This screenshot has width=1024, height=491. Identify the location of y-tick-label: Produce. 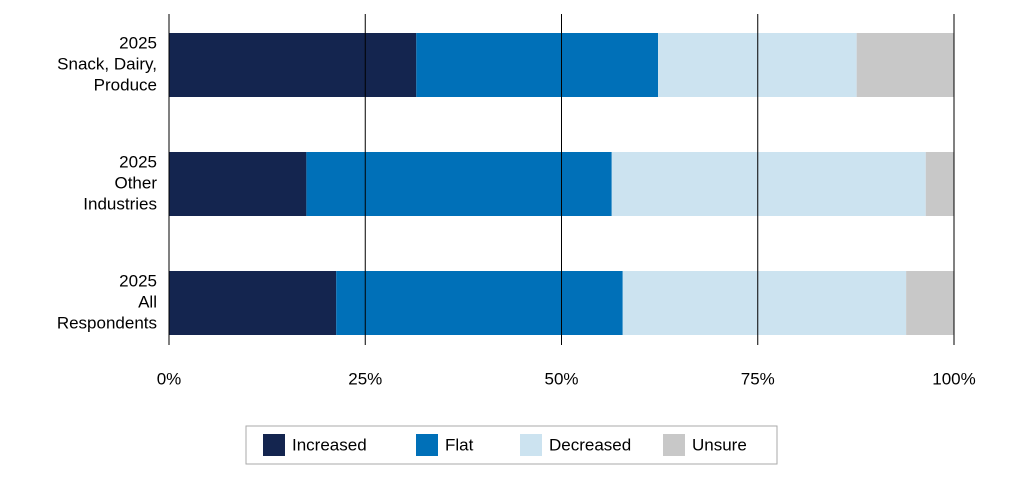
(125, 84).